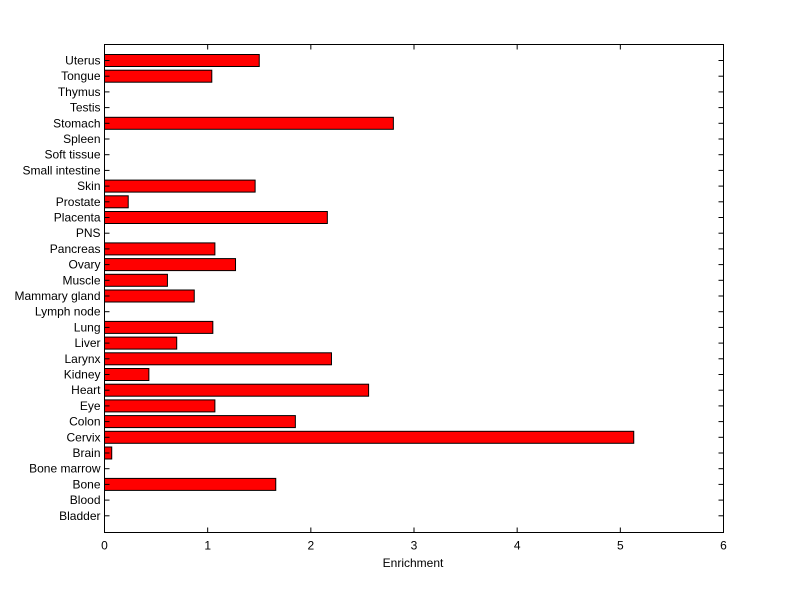 The image size is (800, 599). What do you see at coordinates (61, 170) in the screenshot?
I see `y-tick-label: Small intestine` at bounding box center [61, 170].